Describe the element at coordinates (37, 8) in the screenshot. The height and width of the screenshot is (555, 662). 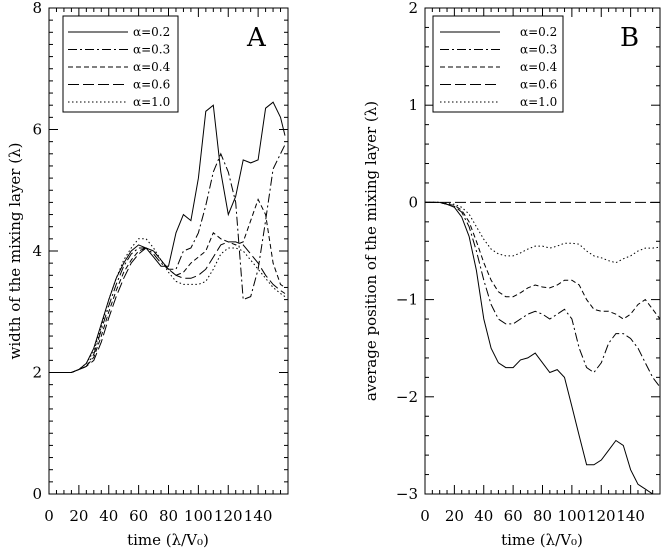
I see `y-tick-label: 8` at that location.